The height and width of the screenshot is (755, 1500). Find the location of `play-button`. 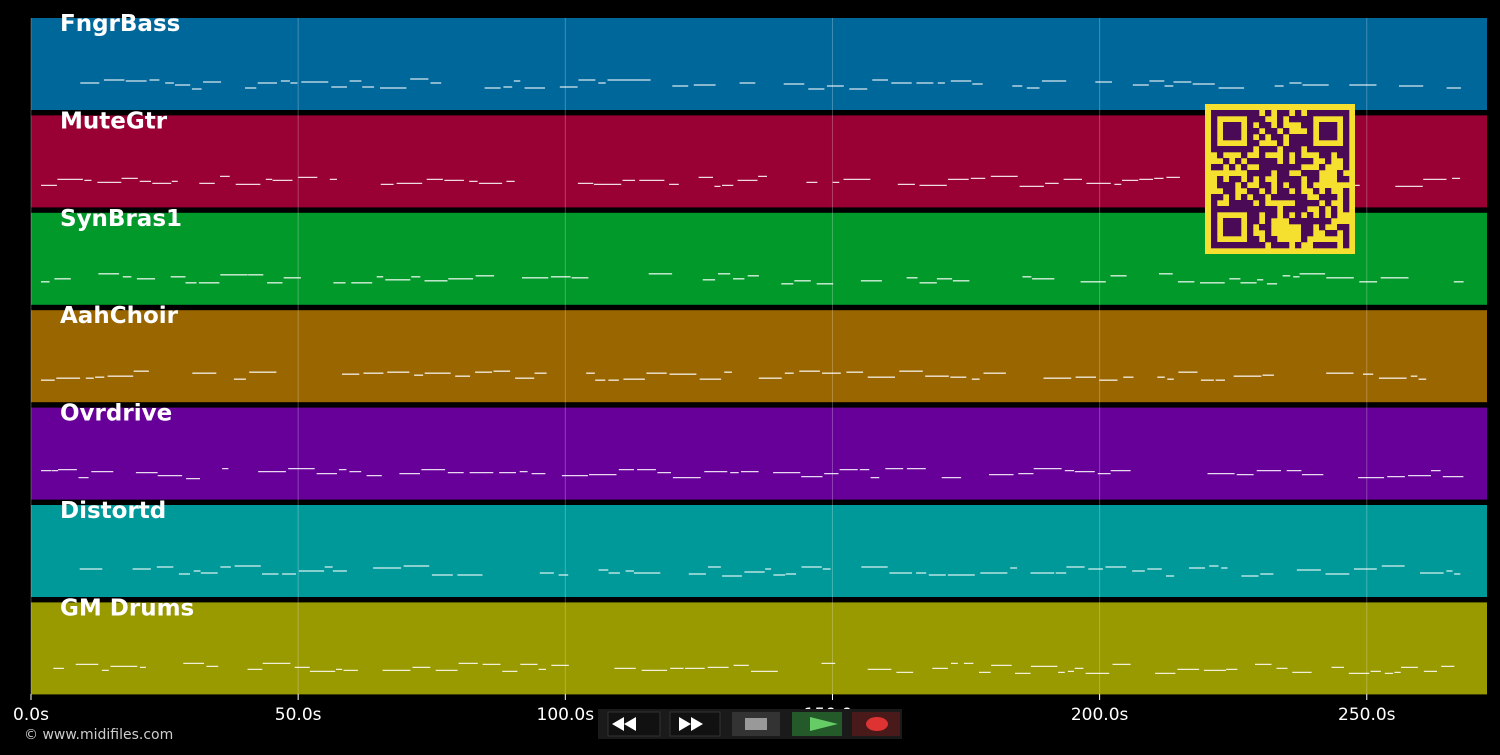

play-button is located at coordinates (817, 724).